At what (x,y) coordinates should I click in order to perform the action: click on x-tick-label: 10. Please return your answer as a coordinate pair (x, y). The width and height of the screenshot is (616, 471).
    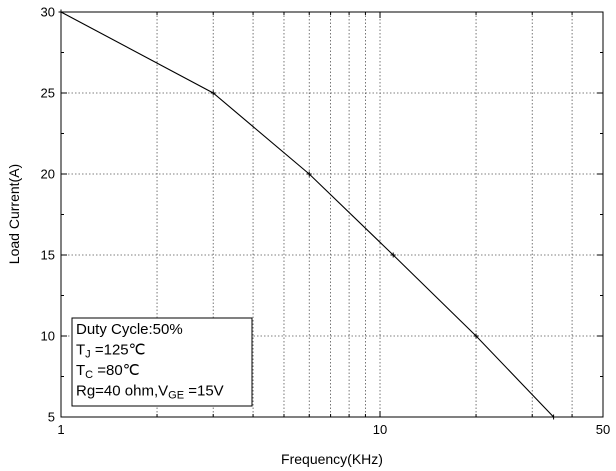
    Looking at the image, I should click on (380, 429).